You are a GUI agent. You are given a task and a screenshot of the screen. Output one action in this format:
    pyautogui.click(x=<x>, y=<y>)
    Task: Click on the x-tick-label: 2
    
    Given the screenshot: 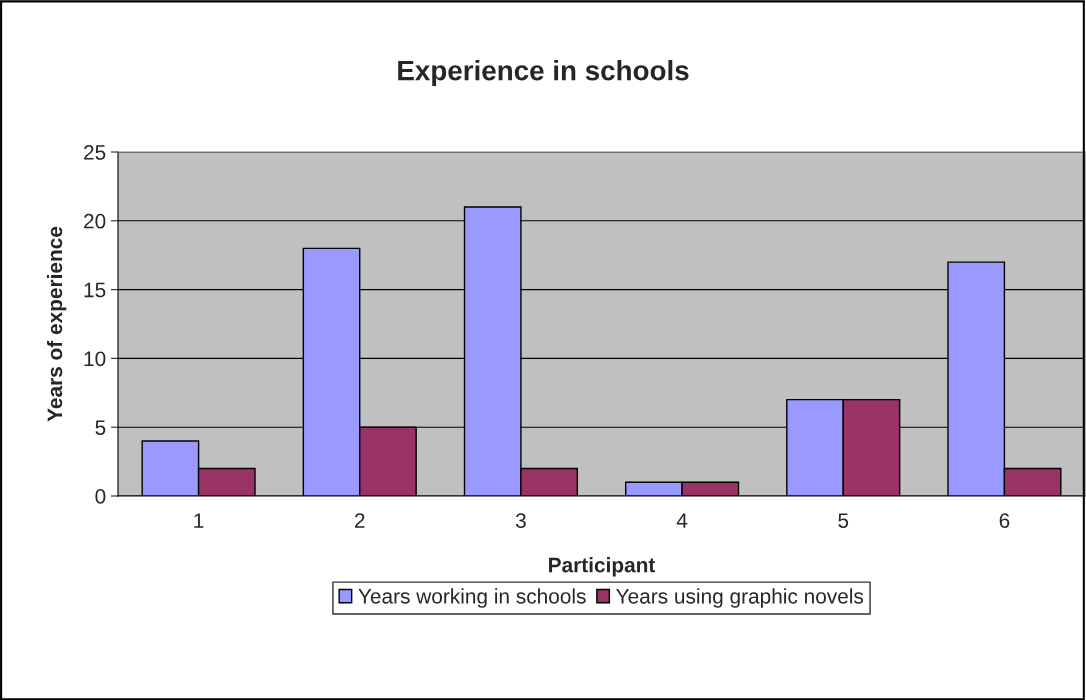 What is the action you would take?
    pyautogui.click(x=360, y=520)
    